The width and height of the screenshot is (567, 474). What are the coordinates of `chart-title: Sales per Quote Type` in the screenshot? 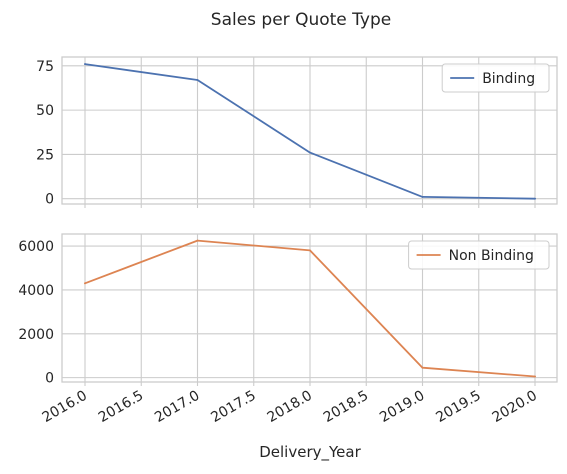 It's located at (301, 20).